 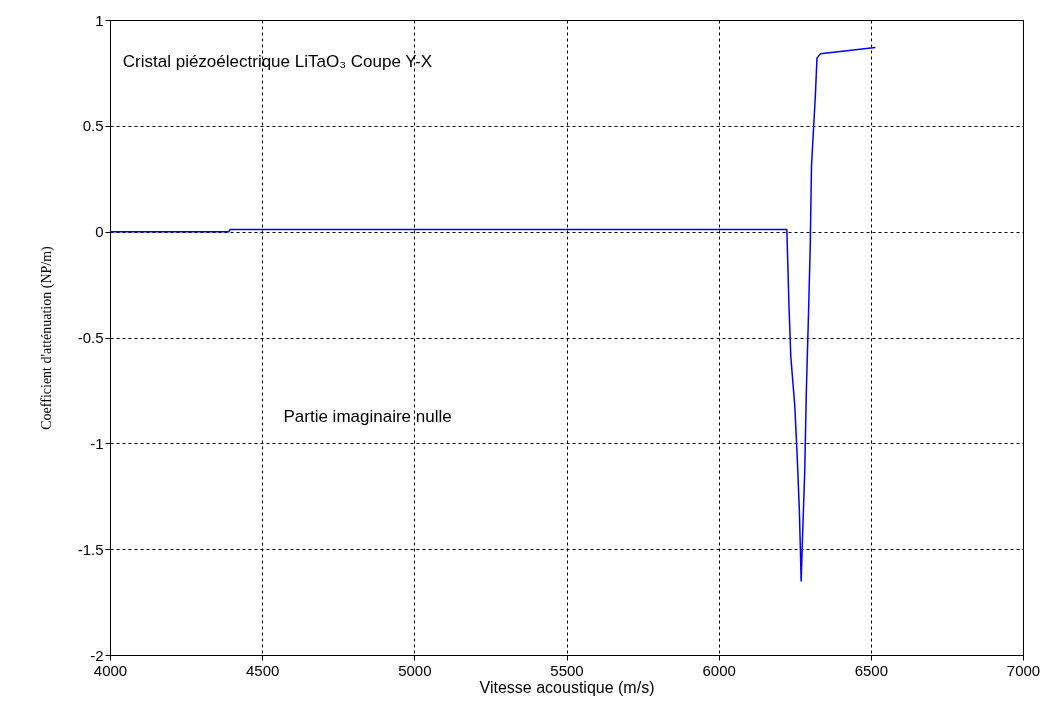 I want to click on x-tick-label: 7000, so click(x=1023, y=670).